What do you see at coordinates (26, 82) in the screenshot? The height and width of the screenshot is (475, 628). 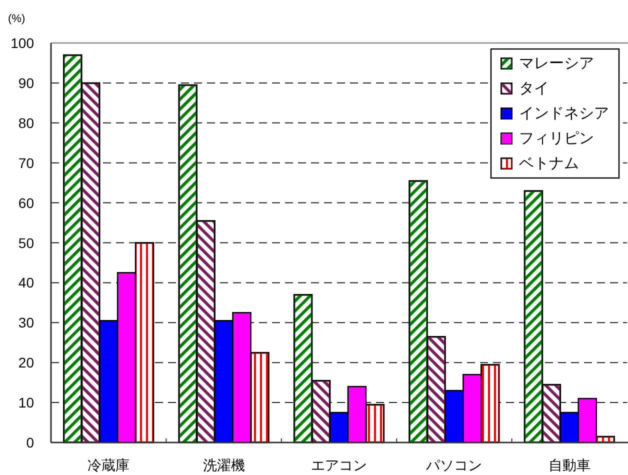 I see `y-tick-label: 90` at bounding box center [26, 82].